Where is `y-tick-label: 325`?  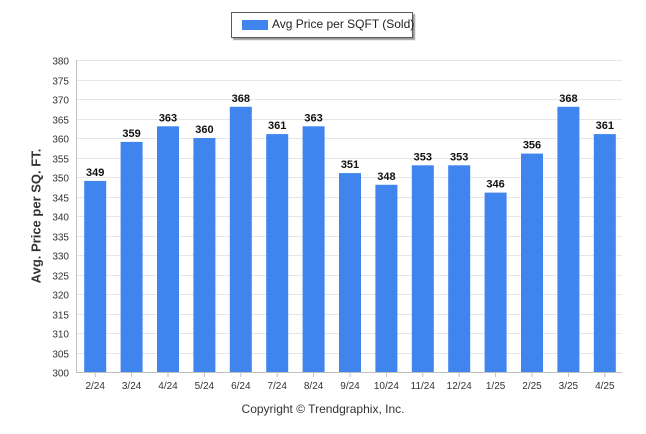 y-tick-label: 325 is located at coordinates (60, 277).